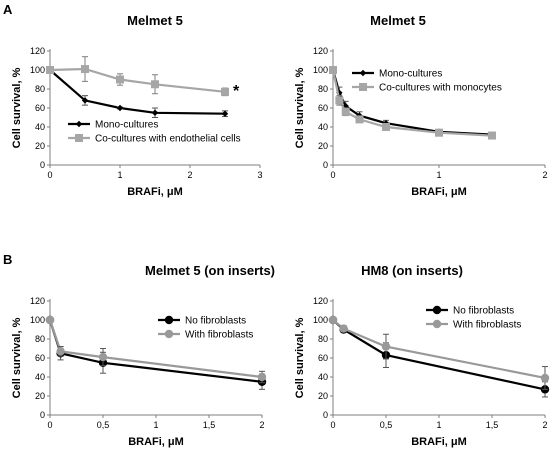  Describe the element at coordinates (210, 270) in the screenshot. I see `chart-title: Melmet 5 (on inserts)` at that location.